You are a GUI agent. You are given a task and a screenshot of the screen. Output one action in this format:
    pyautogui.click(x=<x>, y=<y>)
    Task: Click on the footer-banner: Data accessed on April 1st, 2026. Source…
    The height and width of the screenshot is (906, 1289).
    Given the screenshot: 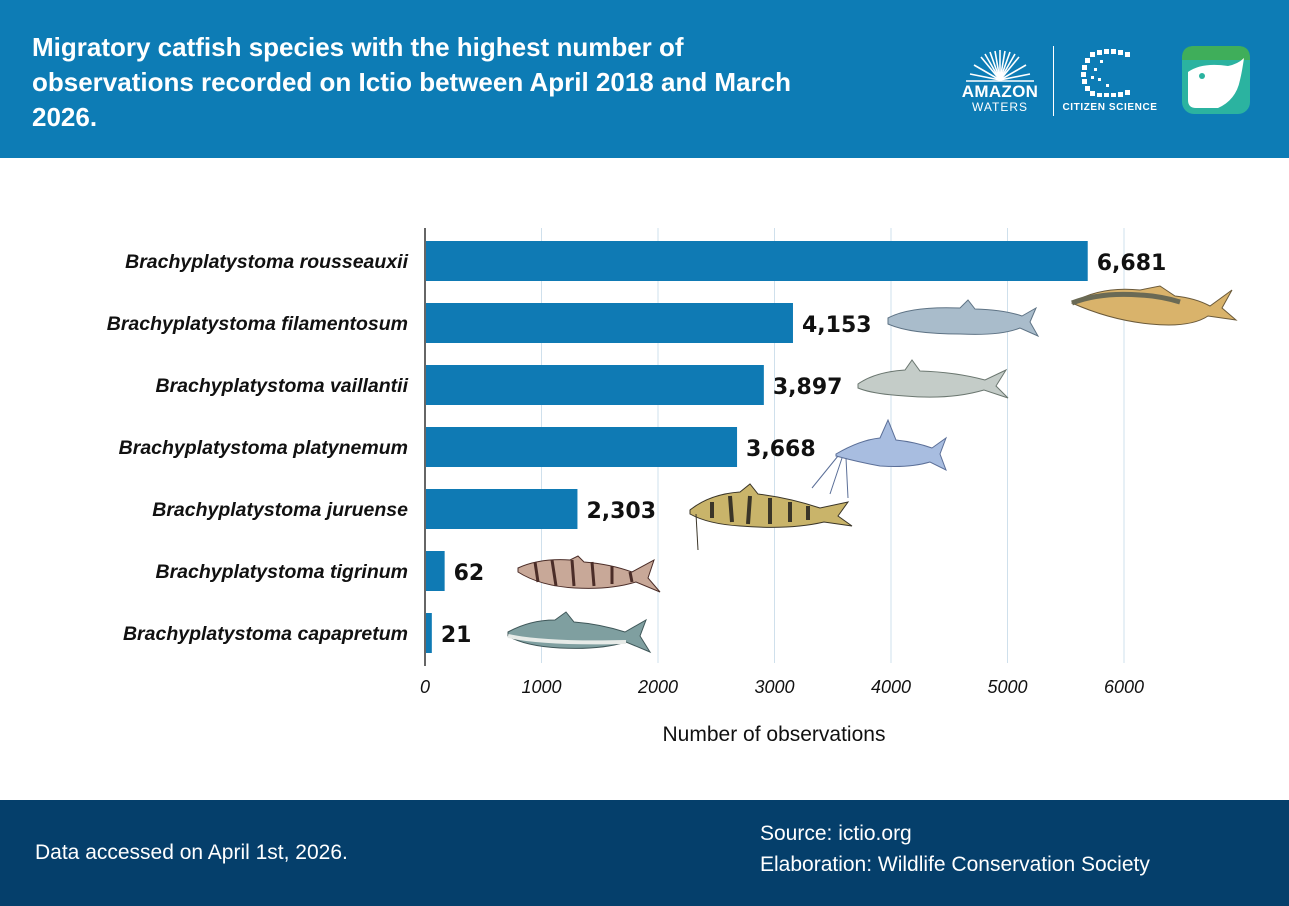 What is the action you would take?
    pyautogui.click(x=644, y=853)
    